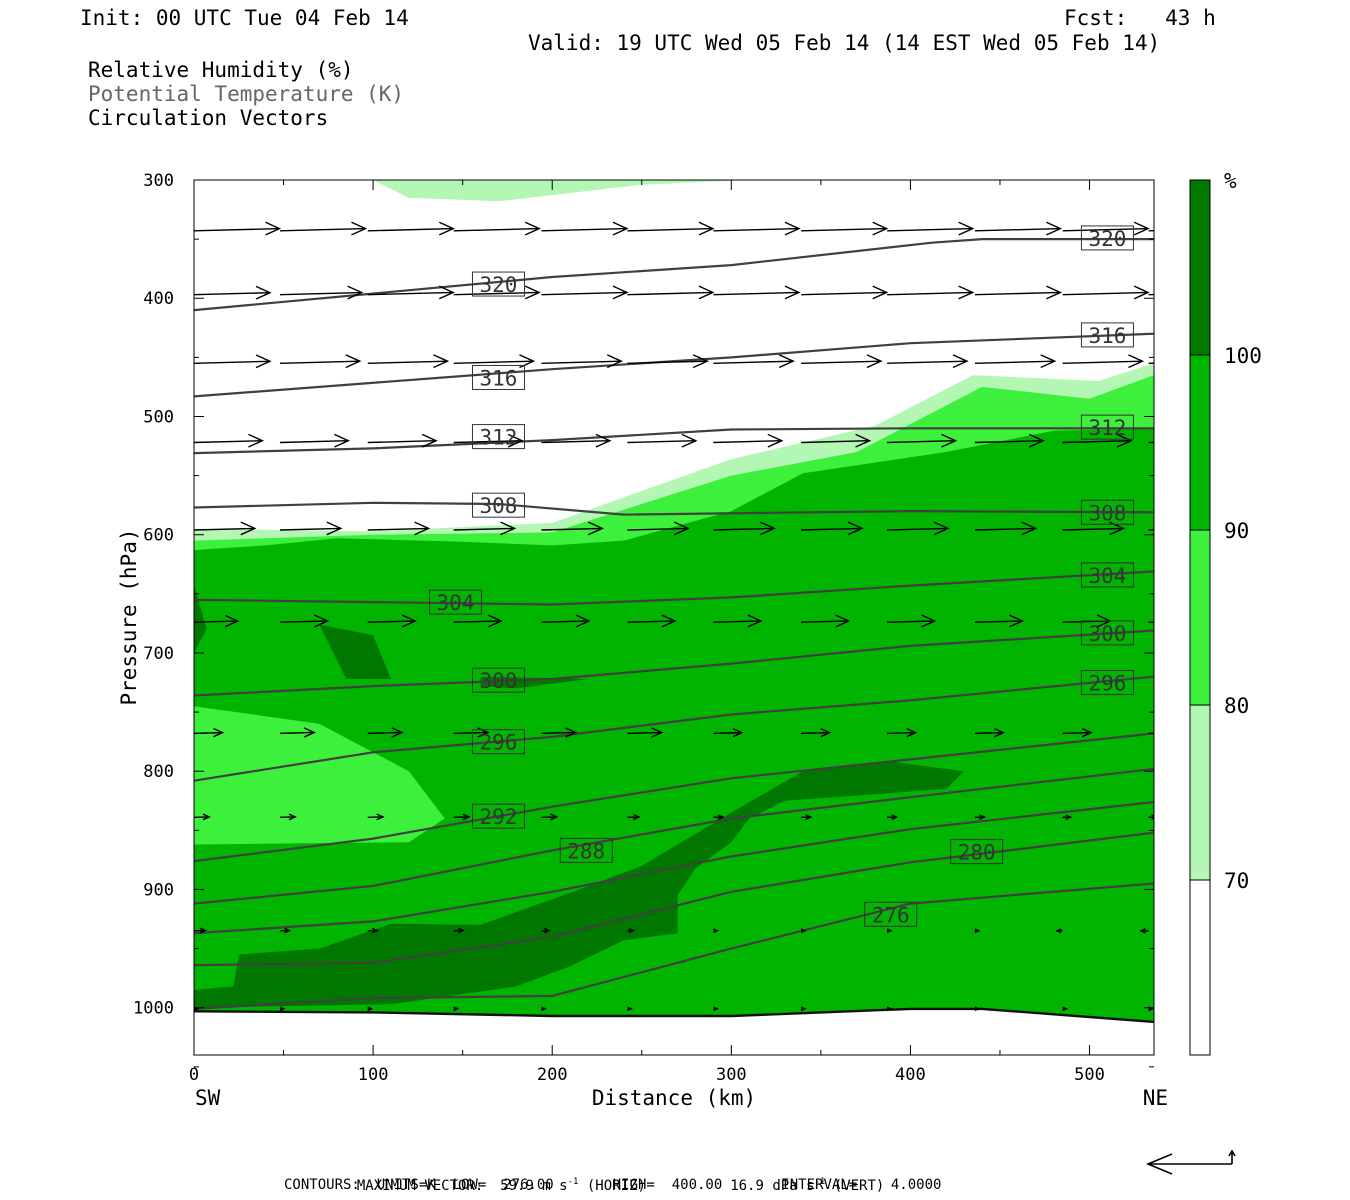 The image size is (1350, 1200). I want to click on contour-label-292: 292, so click(499, 817).